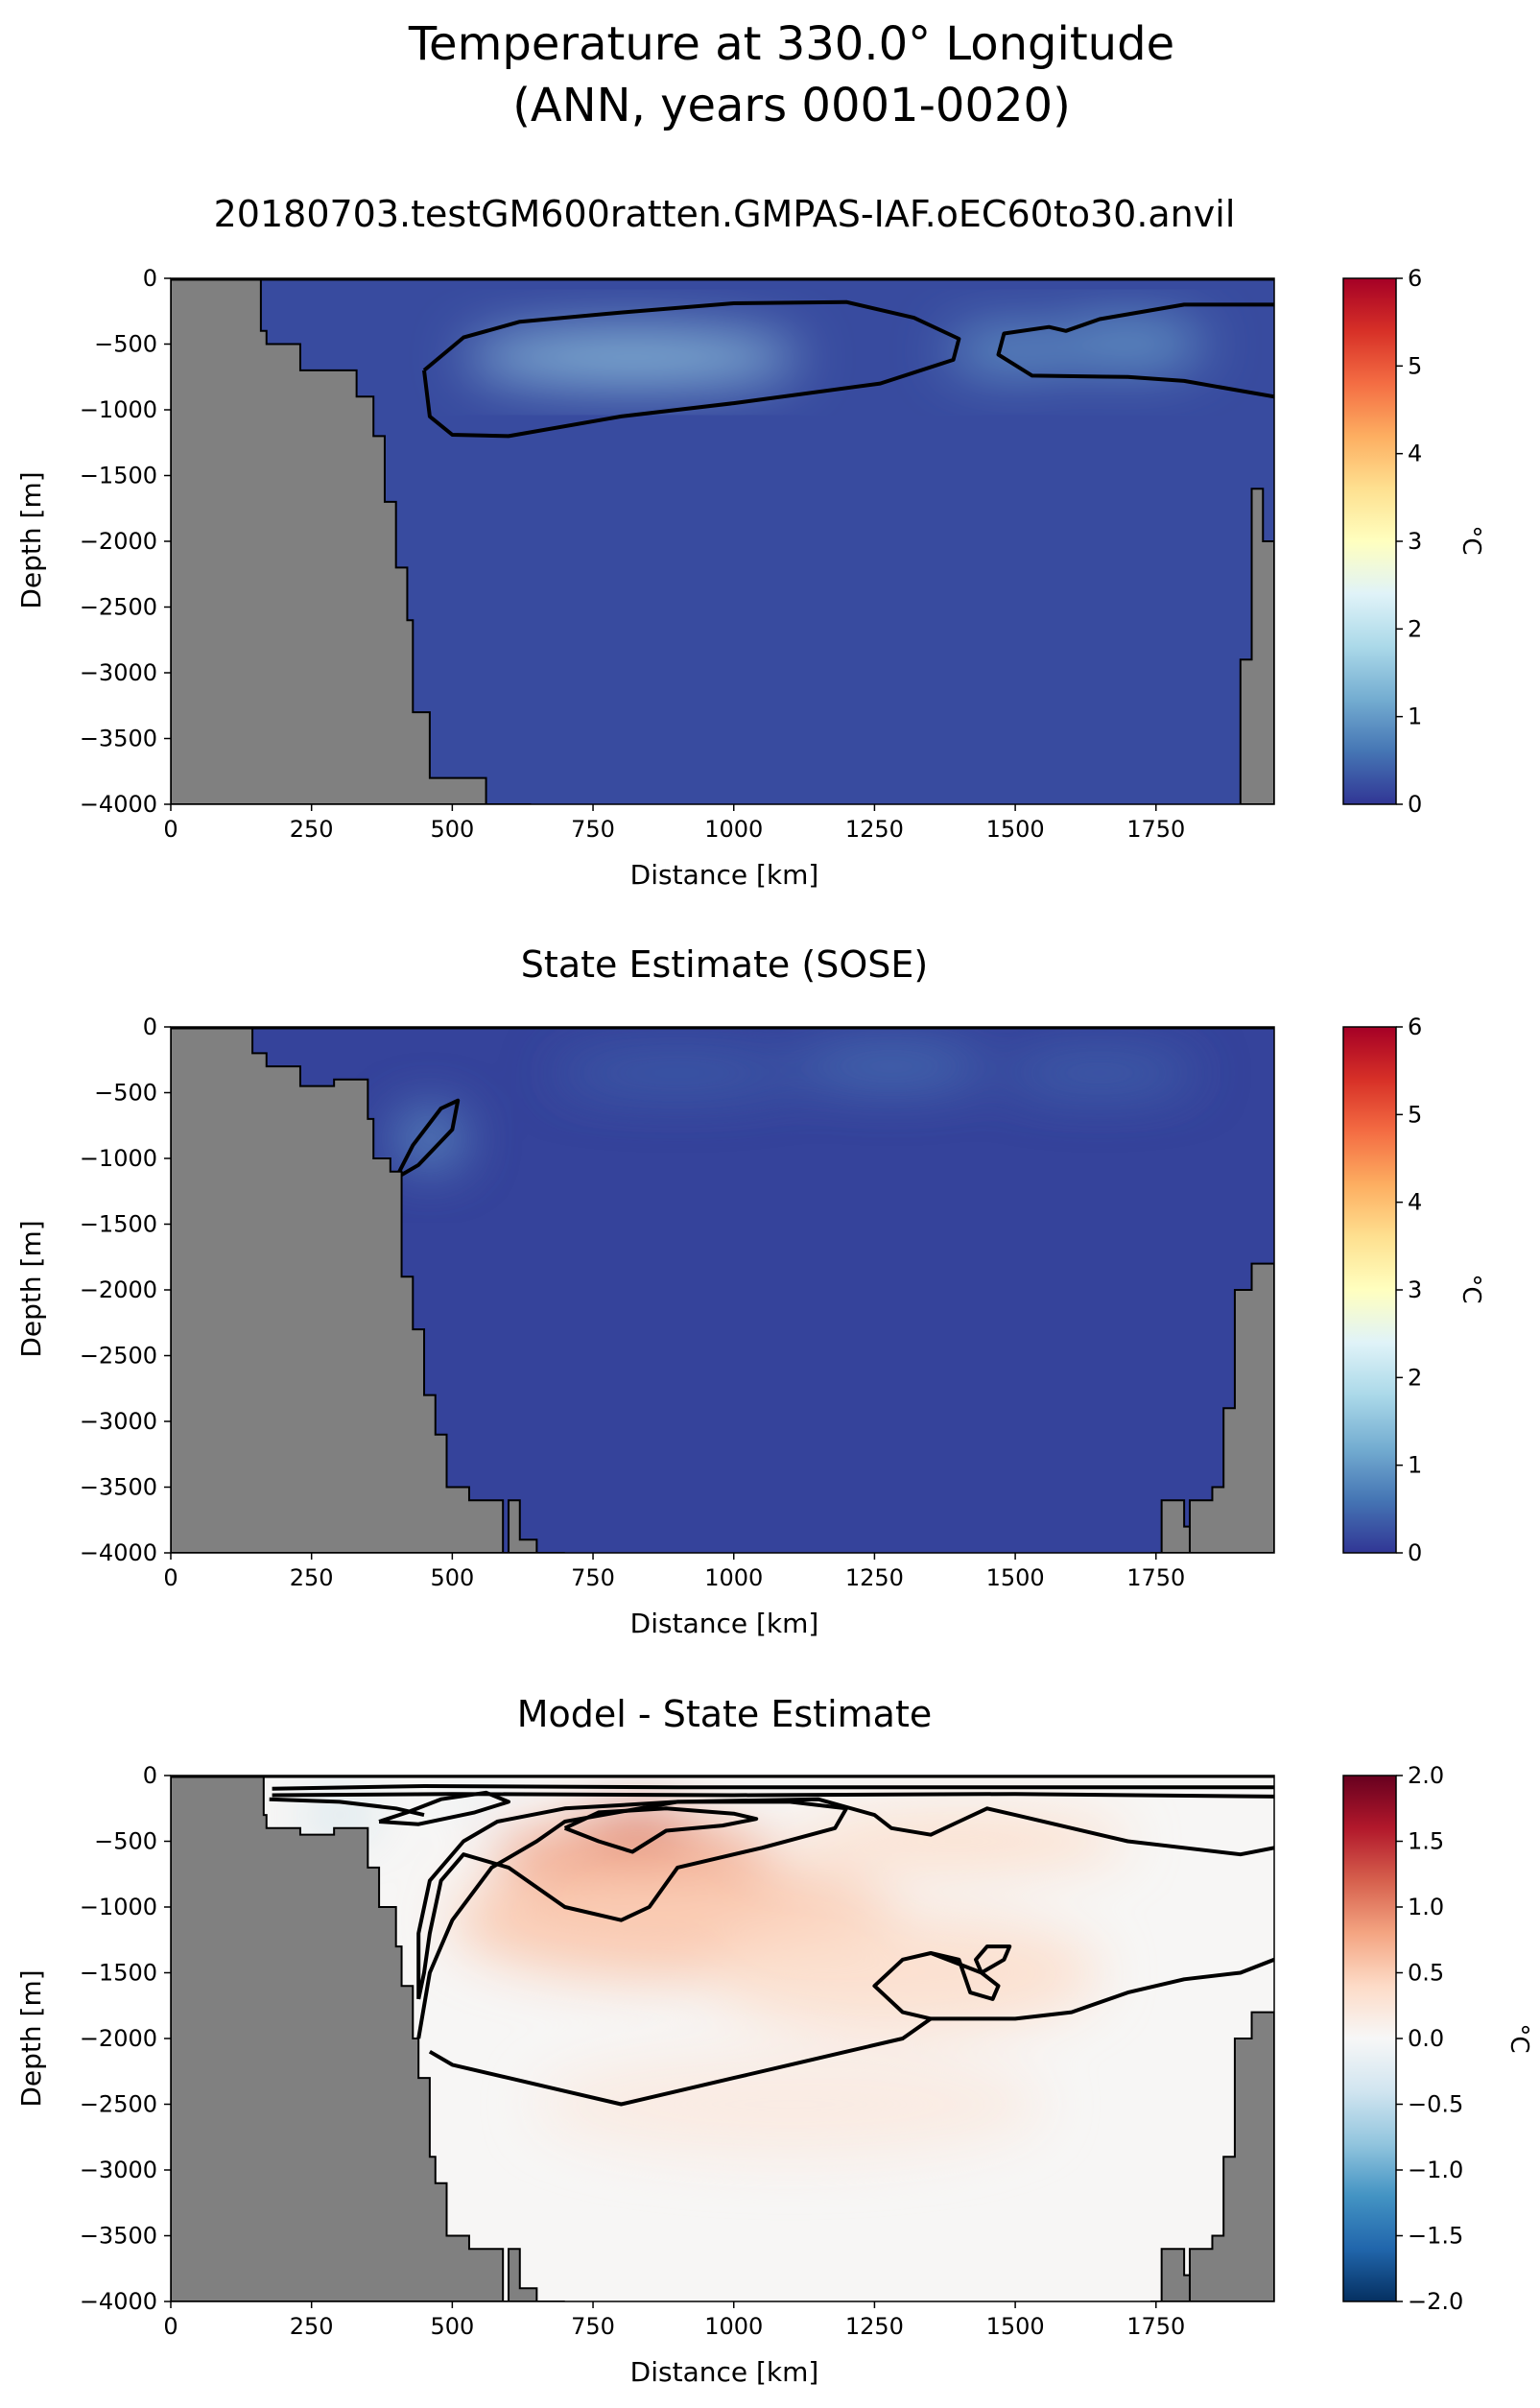 This screenshot has width=1540, height=2408. Describe the element at coordinates (724, 875) in the screenshot. I see `panel-model-xlabel: Distance [km]` at that location.